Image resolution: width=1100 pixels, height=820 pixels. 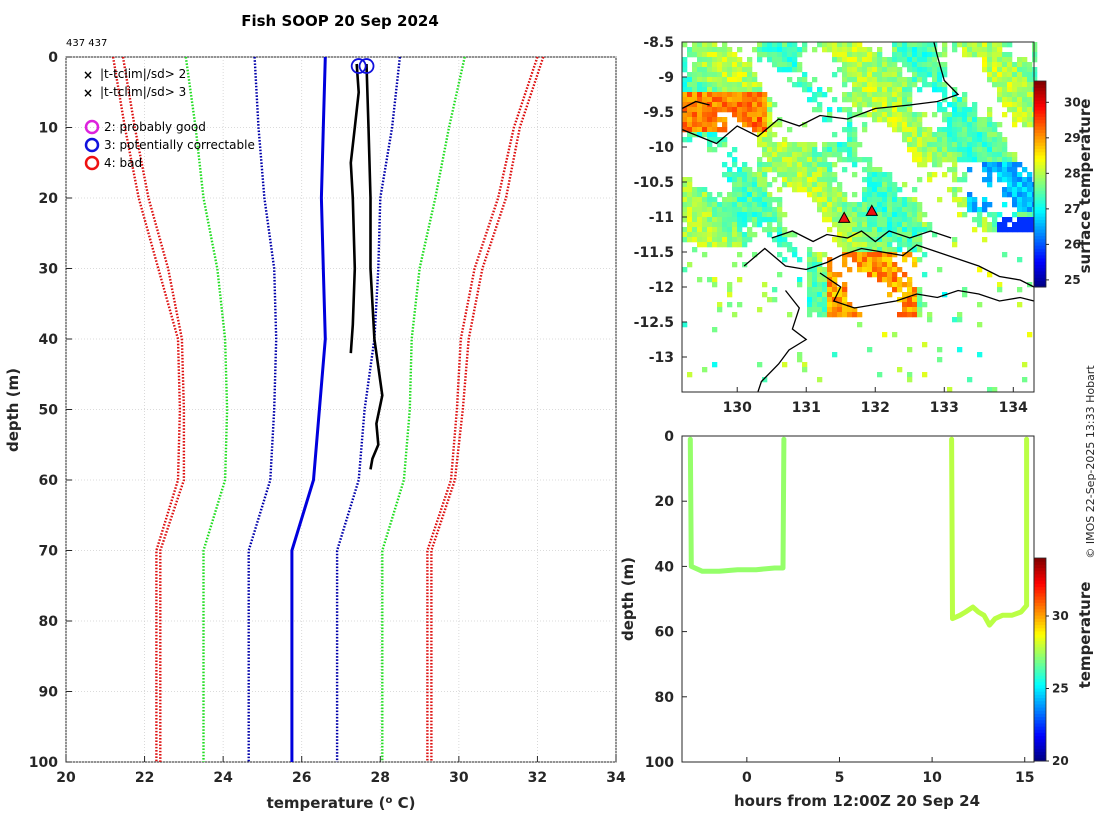 I want to click on sst-colorbar-step, so click(x=1040, y=118).